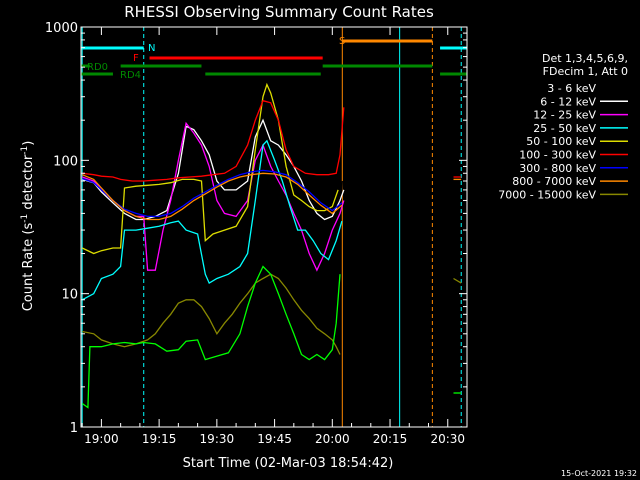  I want to click on x-tick-label-0: 19:00, so click(101, 439).